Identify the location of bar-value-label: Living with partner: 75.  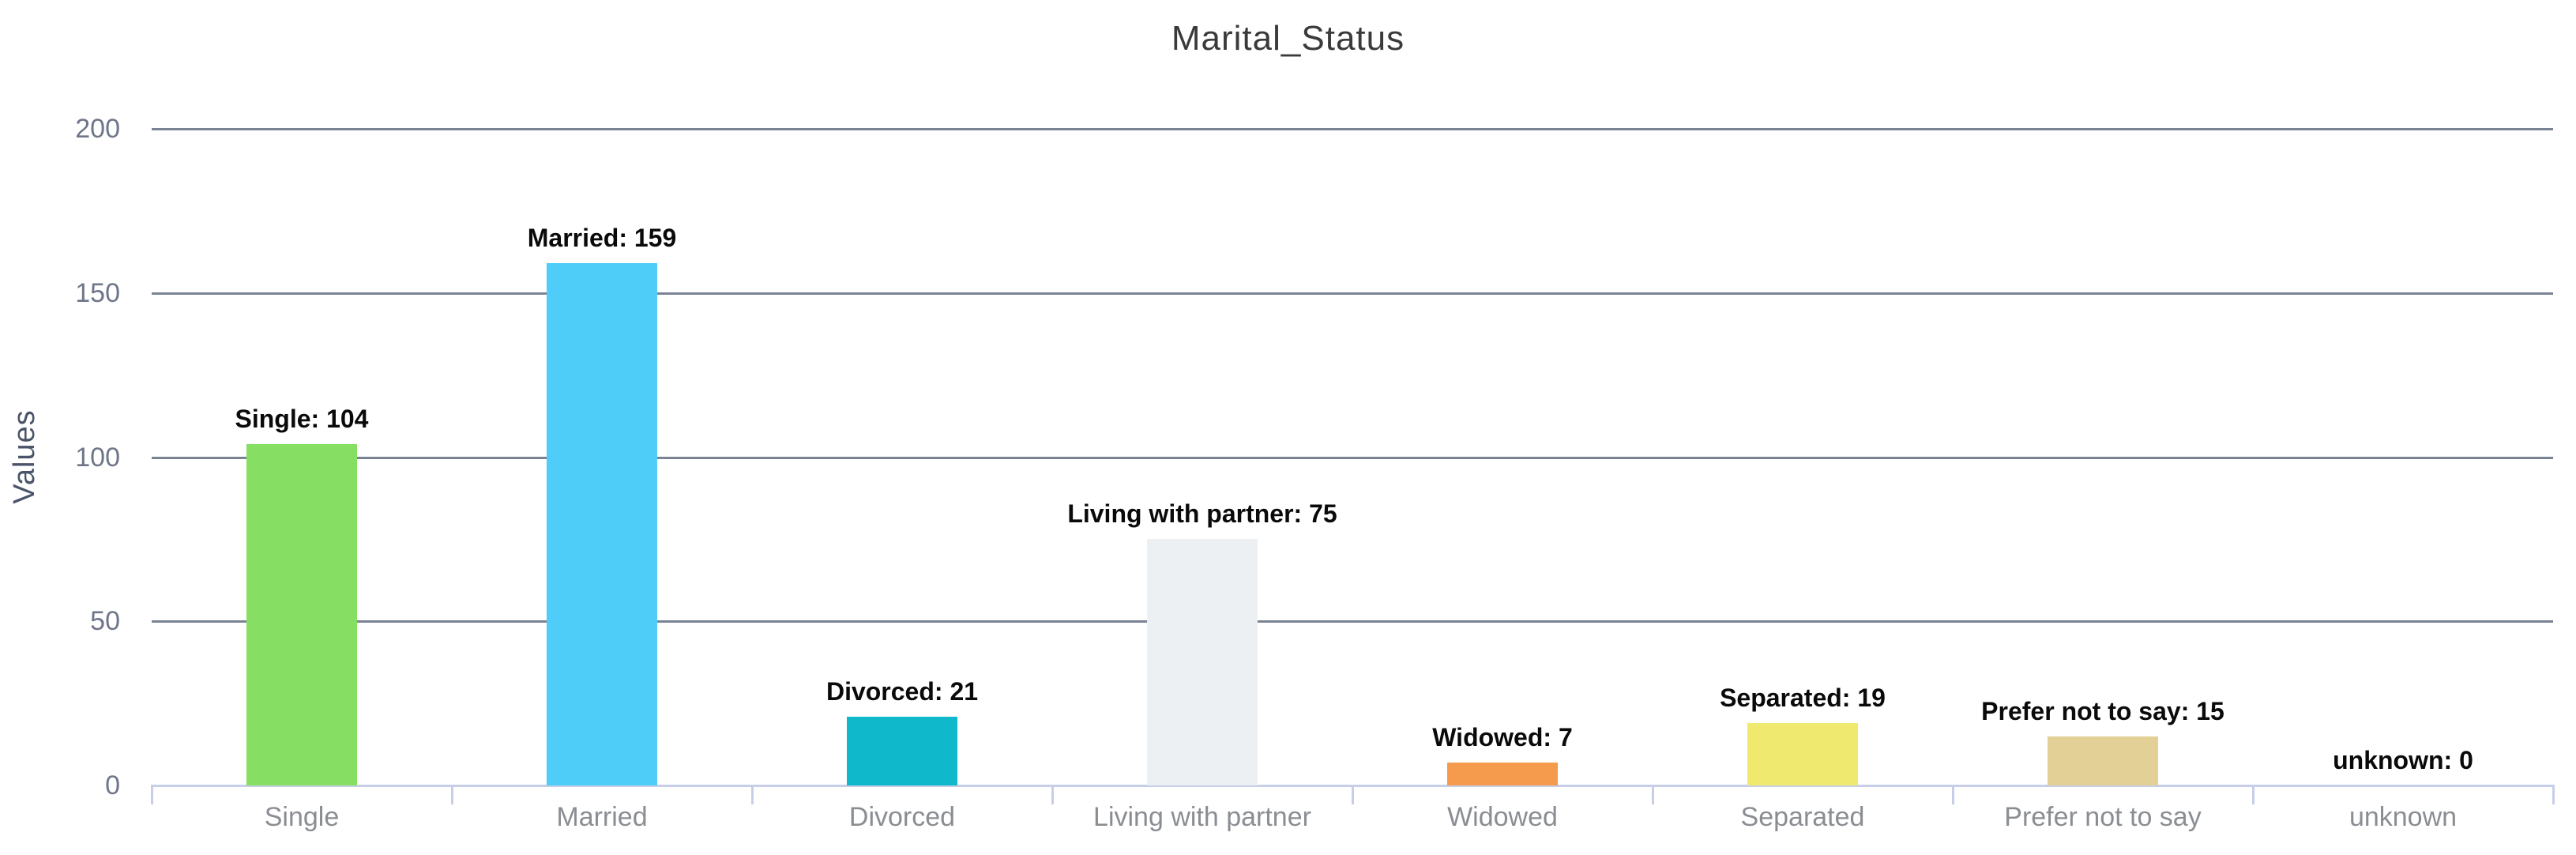
(1202, 513).